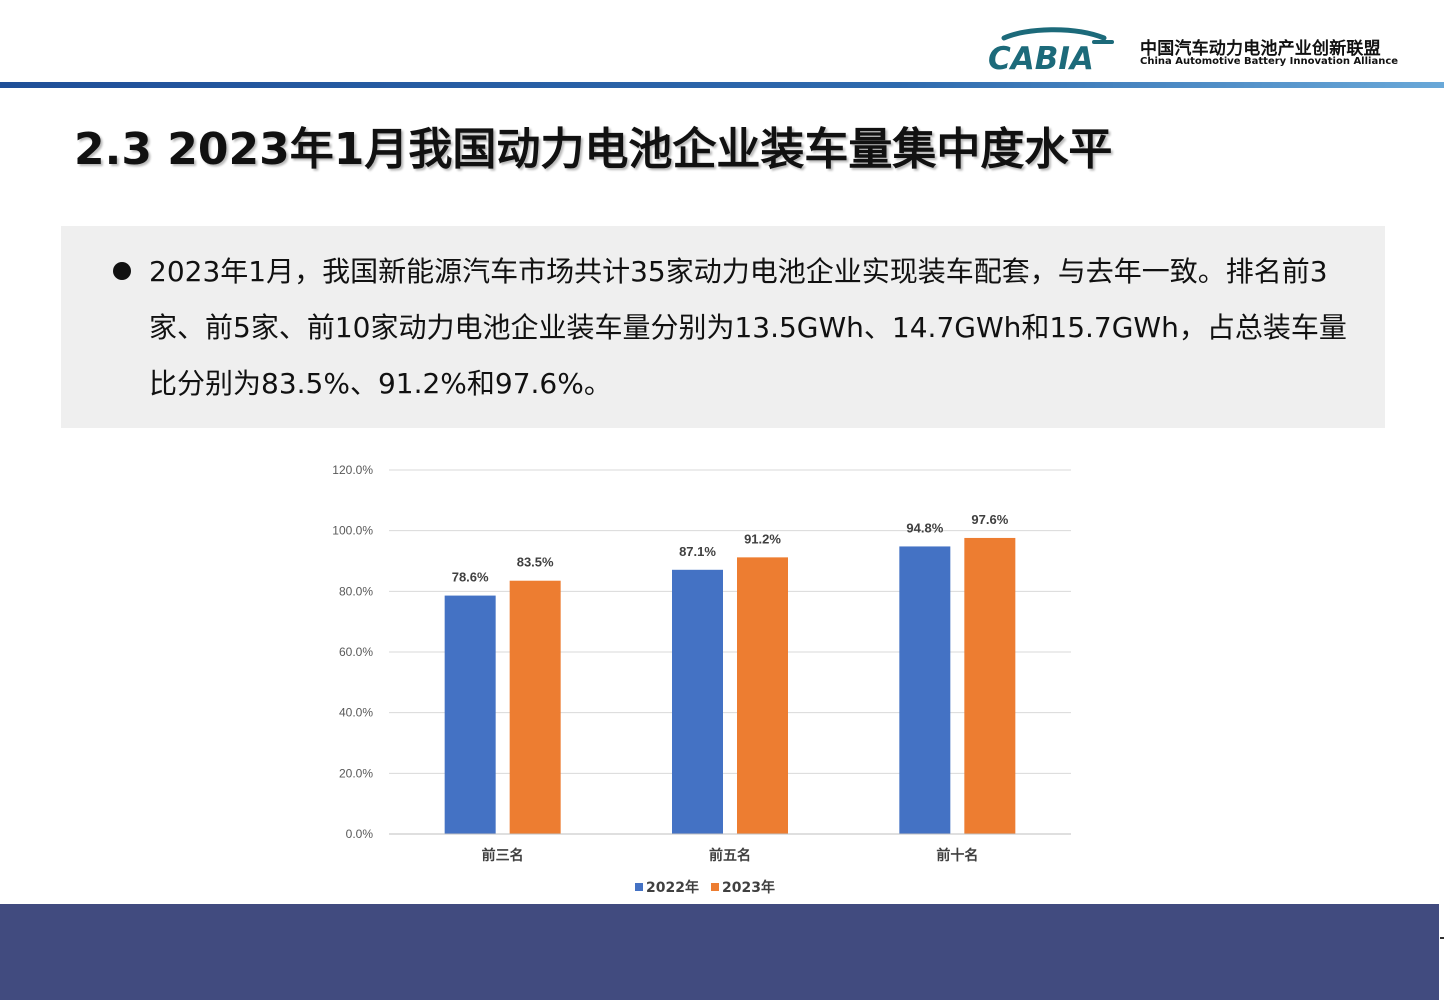 This screenshot has height=1000, width=1444. I want to click on bar-2022-value-label: 94.8%, so click(924, 527).